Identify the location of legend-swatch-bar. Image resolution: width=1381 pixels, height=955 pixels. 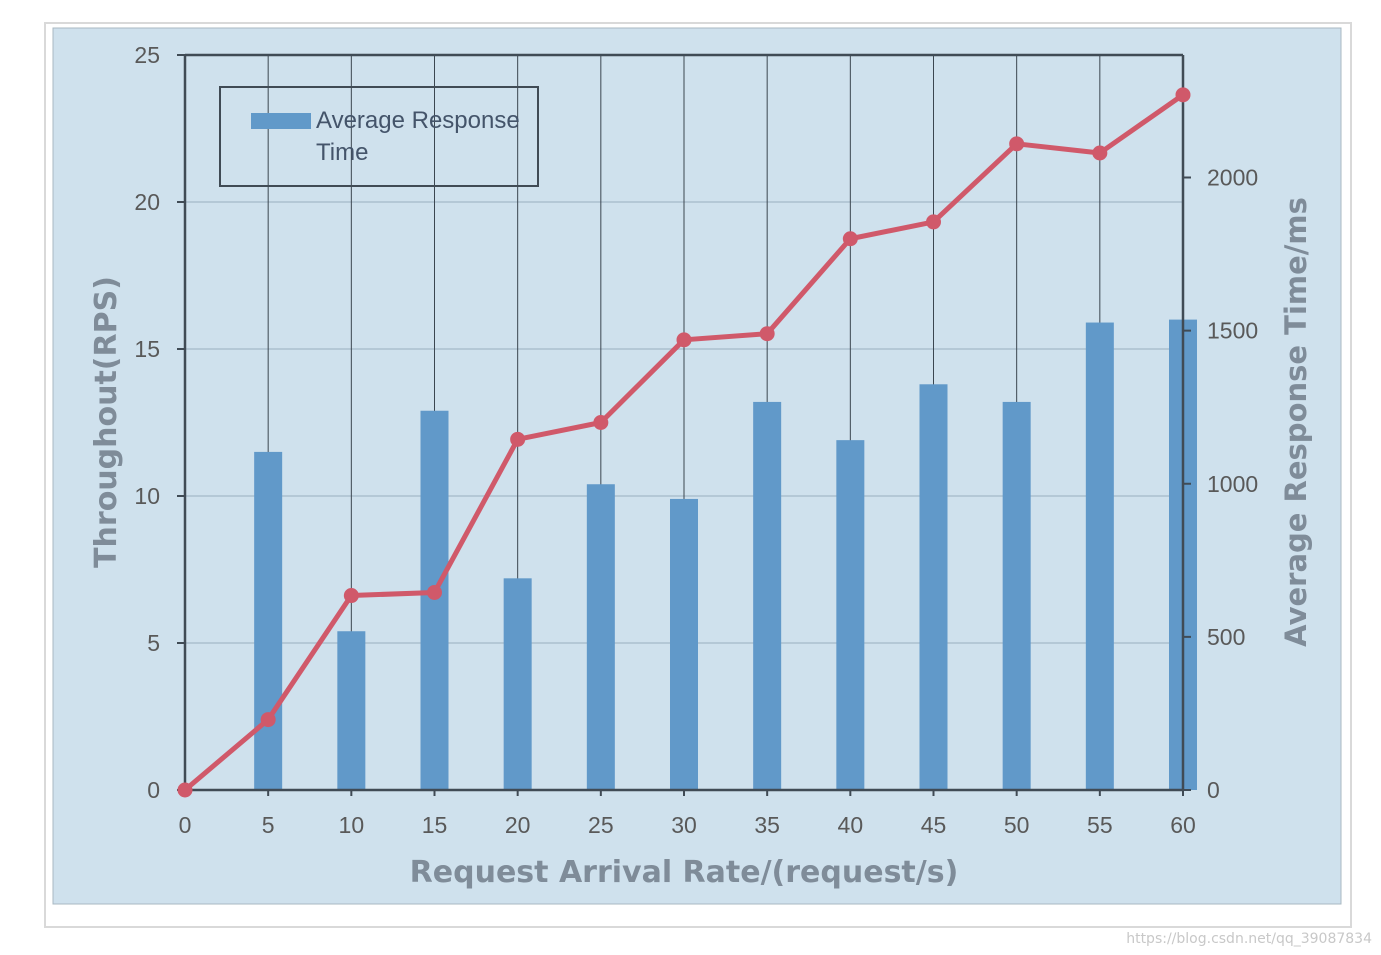
(281, 121).